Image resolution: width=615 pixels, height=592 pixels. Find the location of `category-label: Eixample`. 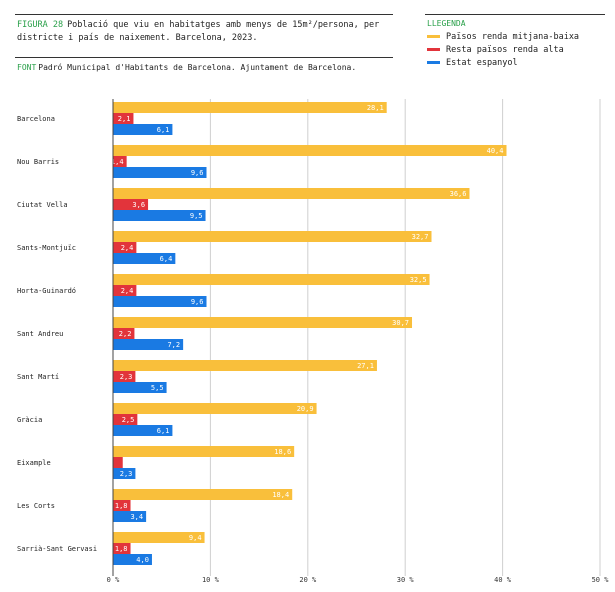

category-label: Eixample is located at coordinates (34, 463).